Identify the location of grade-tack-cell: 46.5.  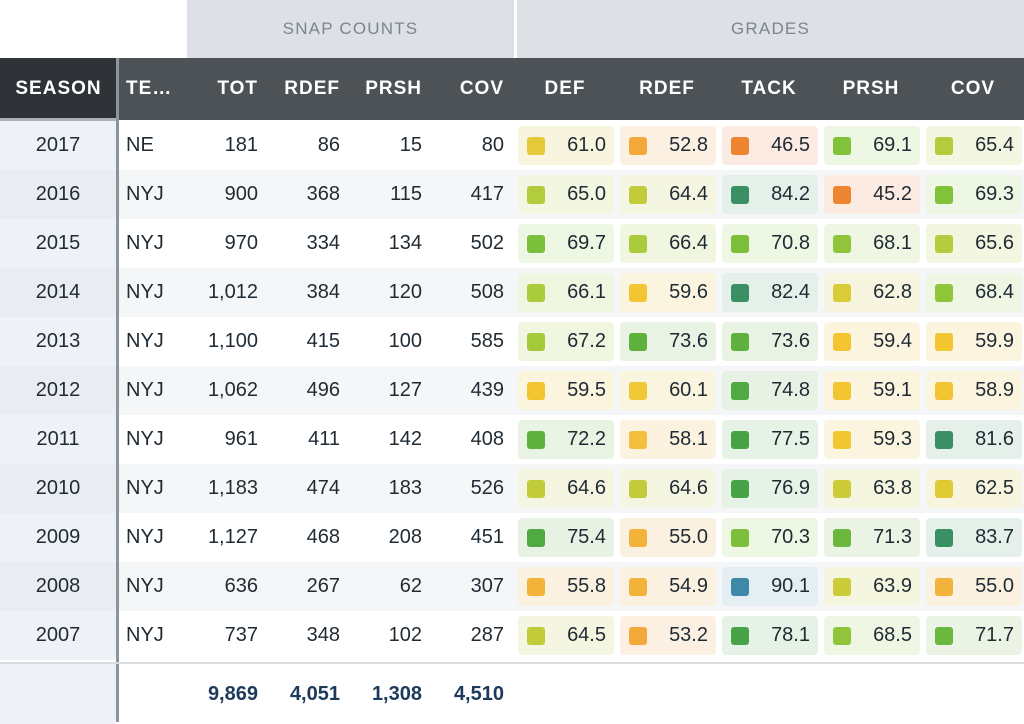
(770, 145).